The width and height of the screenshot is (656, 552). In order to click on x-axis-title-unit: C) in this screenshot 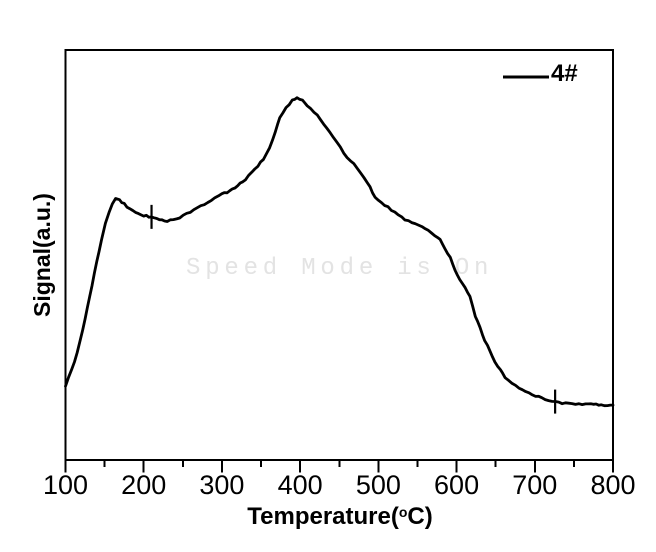, I will do `click(420, 516)`.